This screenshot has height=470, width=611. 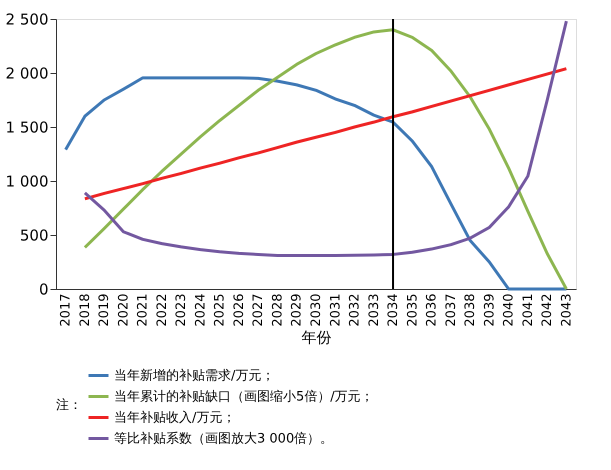 What do you see at coordinates (104, 310) in the screenshot?
I see `x-tick-label: 2019` at bounding box center [104, 310].